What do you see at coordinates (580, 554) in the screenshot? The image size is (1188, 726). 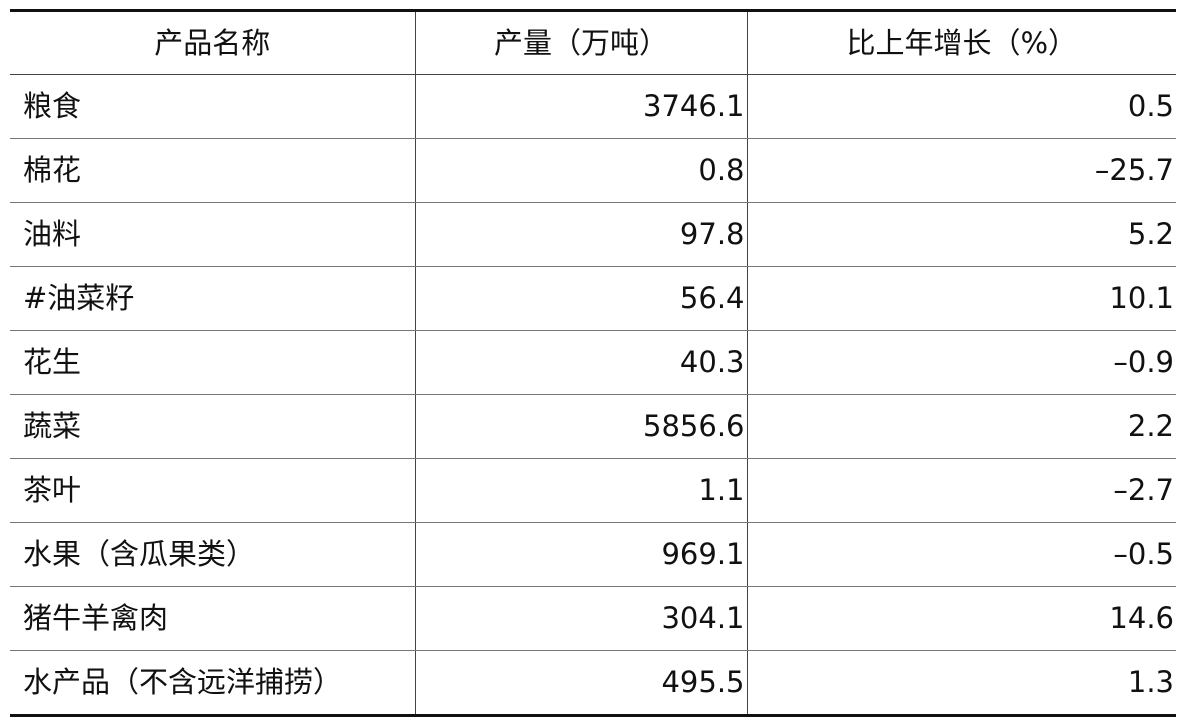 I see `output-cell: 969.1` at bounding box center [580, 554].